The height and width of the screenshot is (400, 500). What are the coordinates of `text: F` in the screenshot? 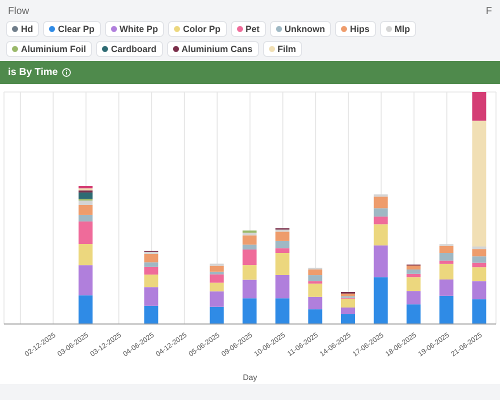 It's located at (489, 11).